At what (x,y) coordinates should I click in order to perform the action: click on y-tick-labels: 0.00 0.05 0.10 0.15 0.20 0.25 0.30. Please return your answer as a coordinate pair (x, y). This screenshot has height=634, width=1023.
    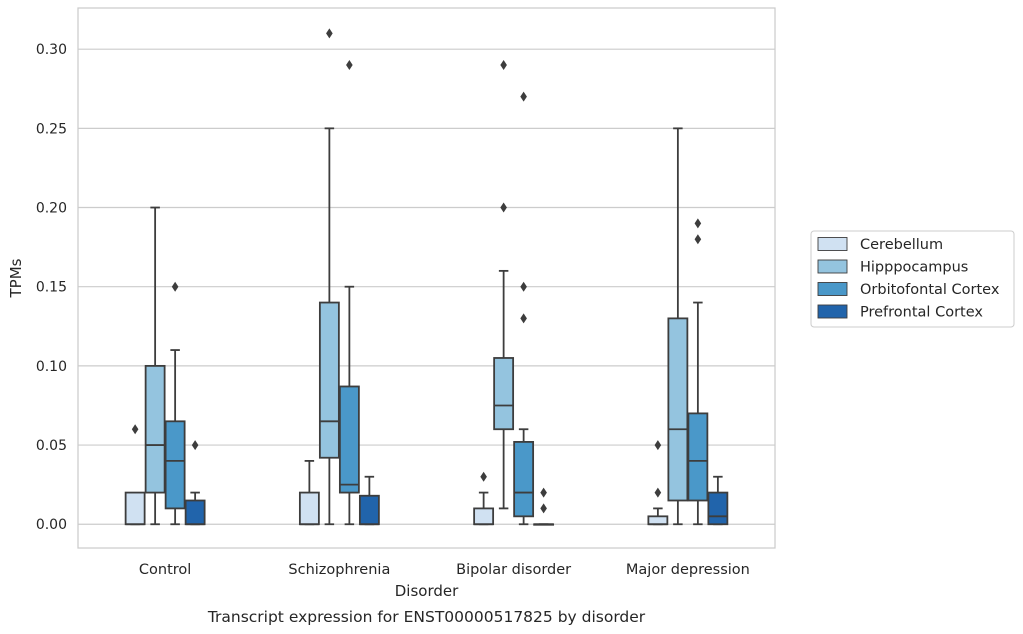
    Looking at the image, I should click on (51, 287).